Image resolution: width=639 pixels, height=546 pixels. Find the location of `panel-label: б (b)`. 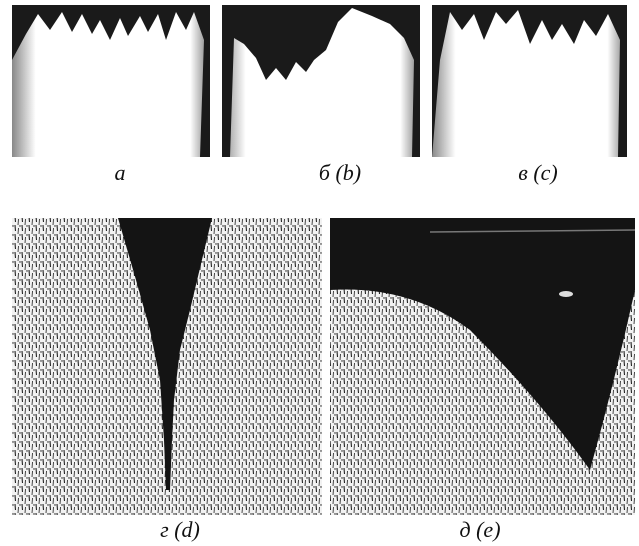

panel-label: б (b) is located at coordinates (340, 172).